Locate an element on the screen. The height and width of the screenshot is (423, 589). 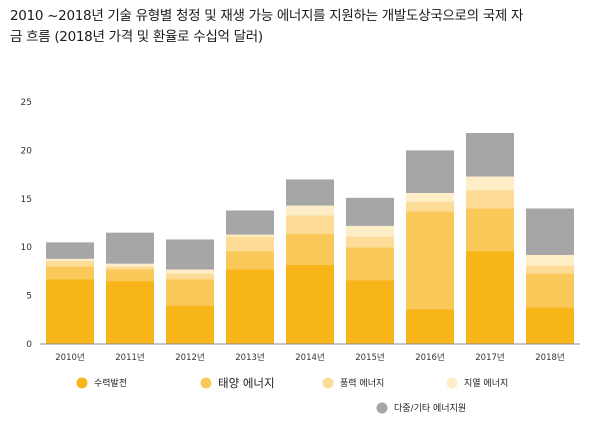
legend-label: 수력발전 is located at coordinates (110, 383).